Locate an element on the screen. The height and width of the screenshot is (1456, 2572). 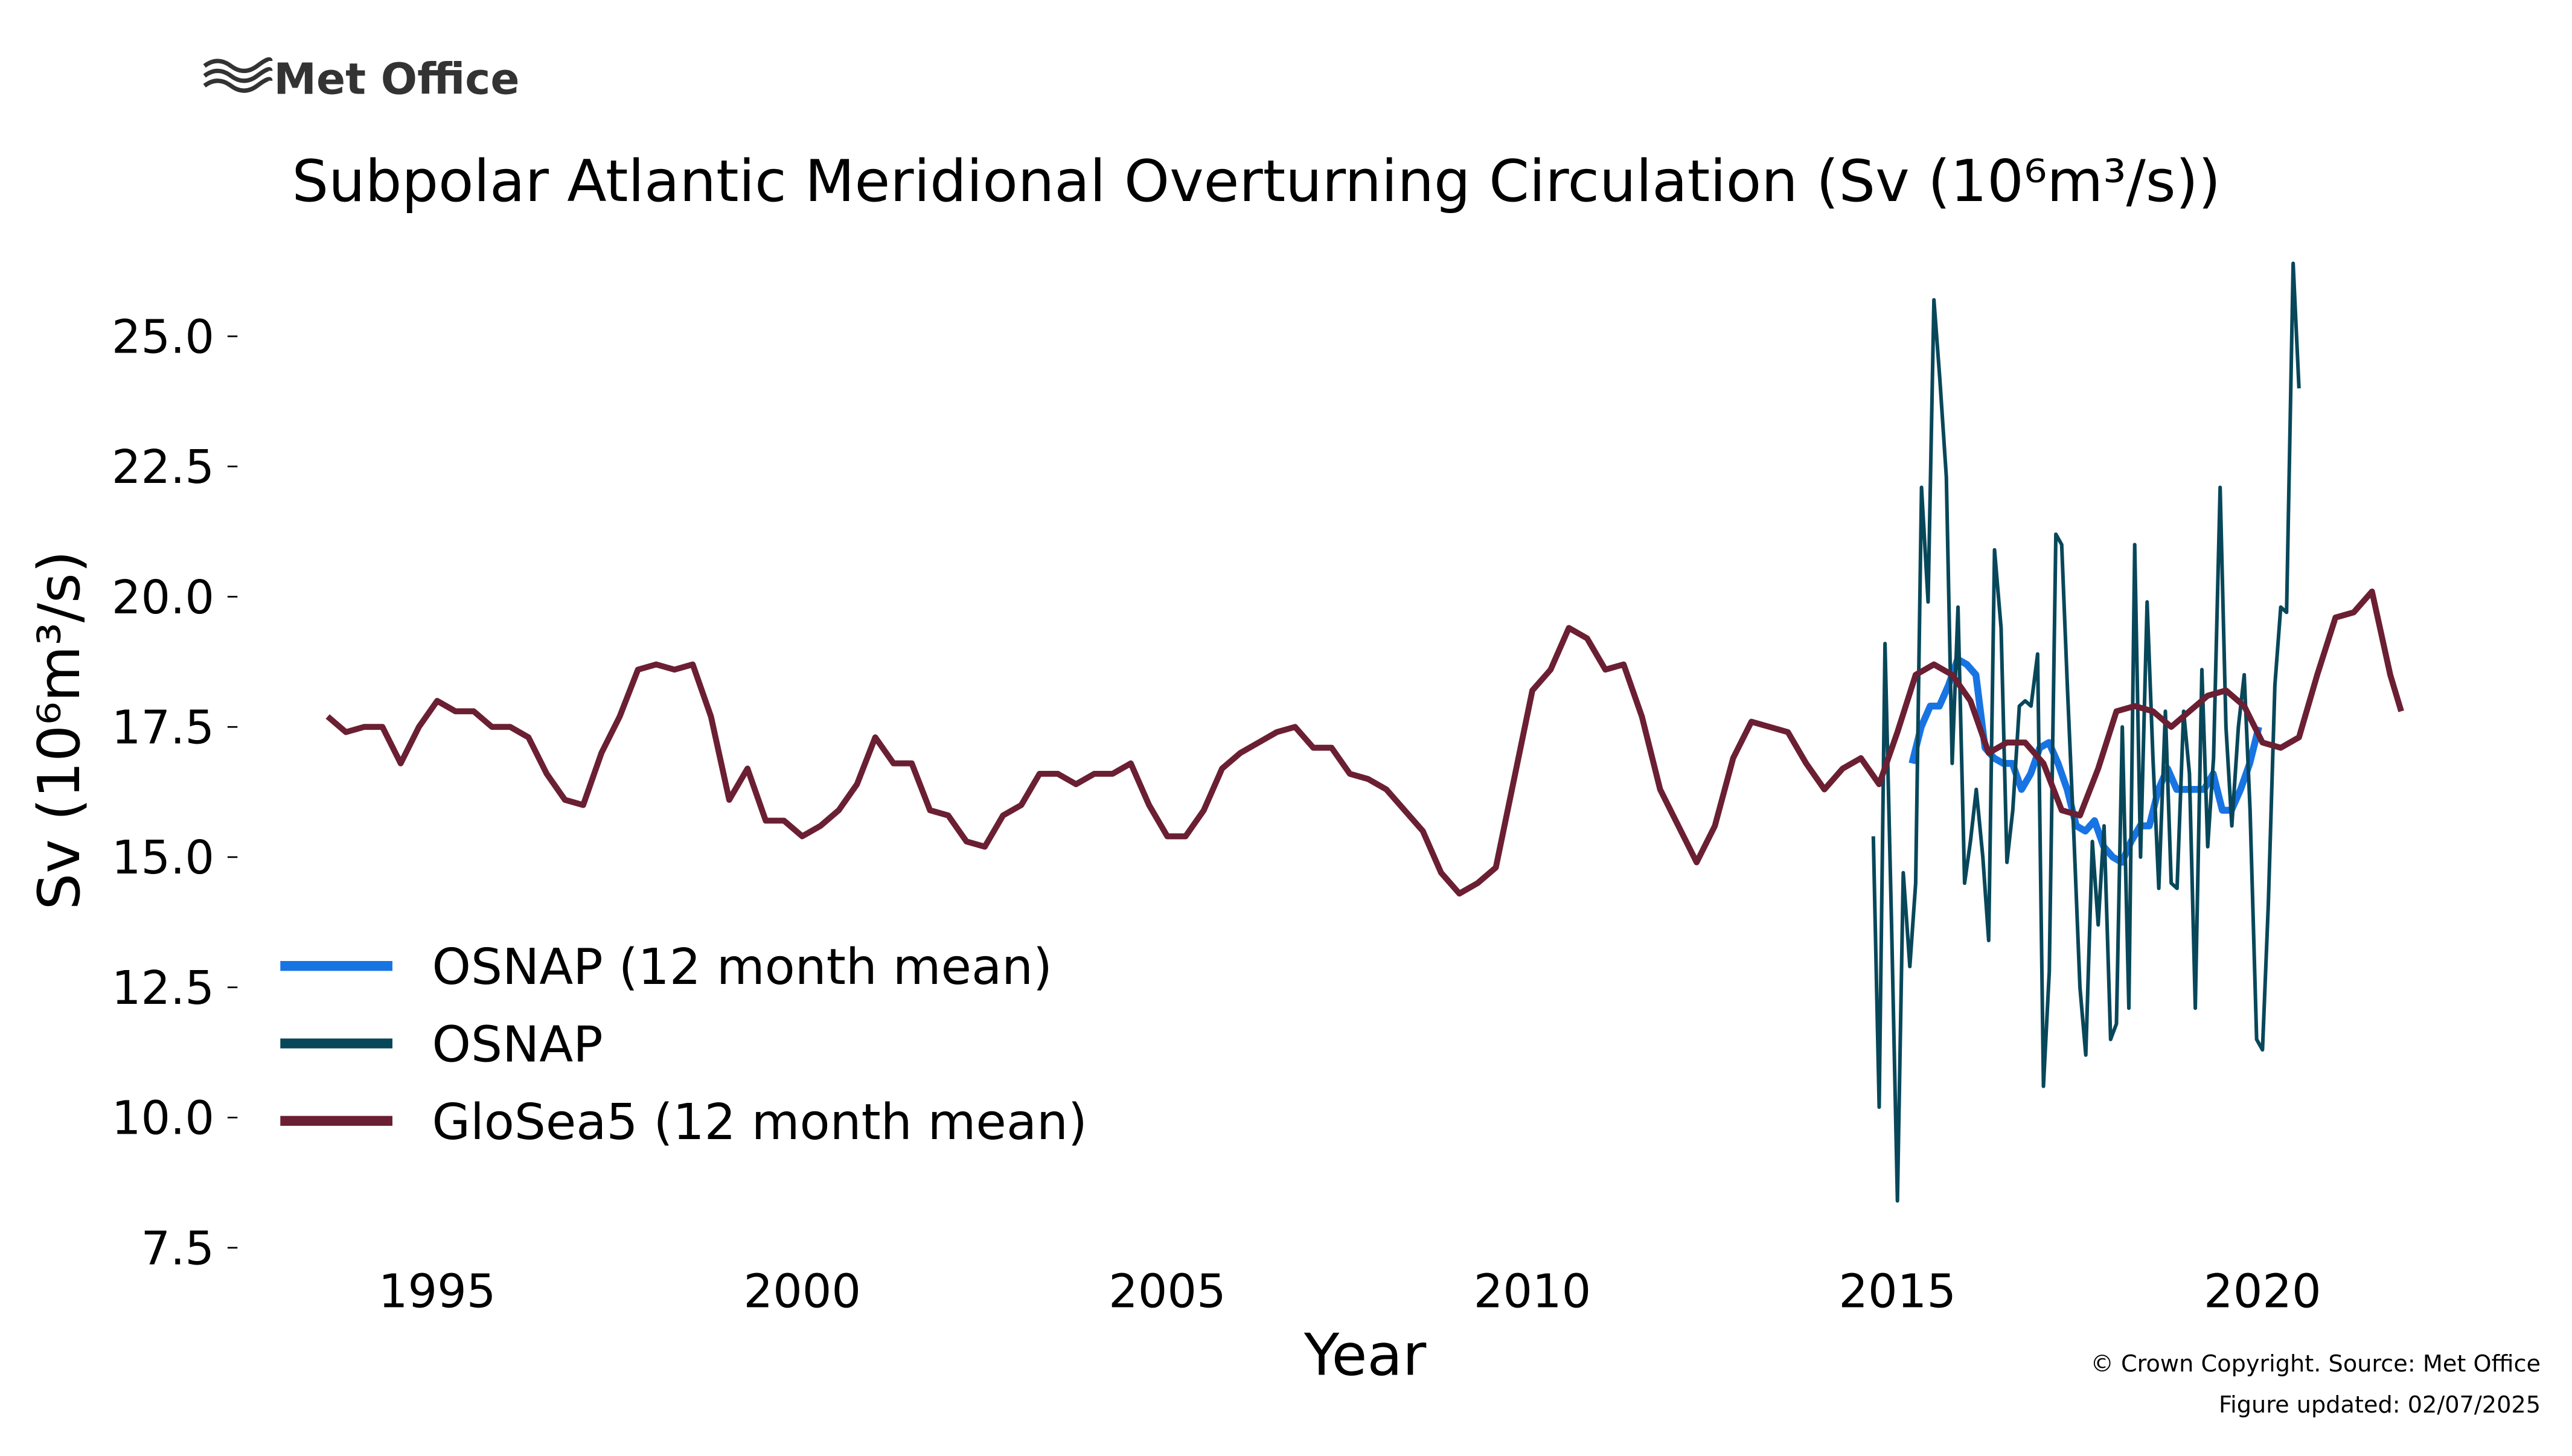
y-tick-label: 25.0 is located at coordinates (163, 337).